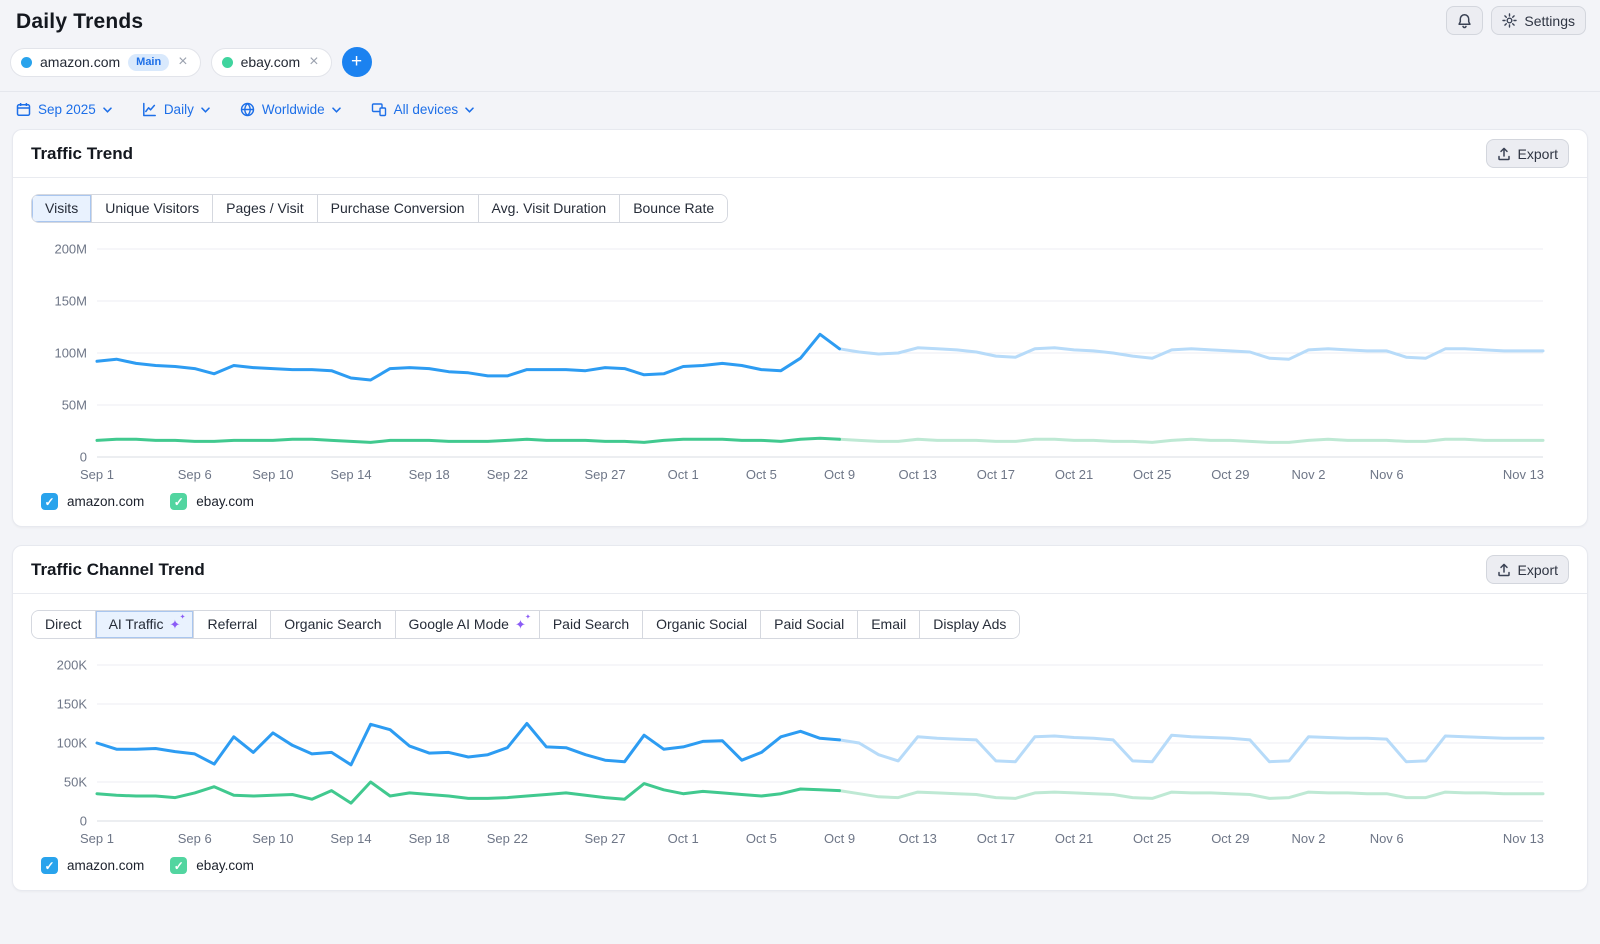  What do you see at coordinates (468, 440) in the screenshot?
I see `series-line-ebay.com-actual` at bounding box center [468, 440].